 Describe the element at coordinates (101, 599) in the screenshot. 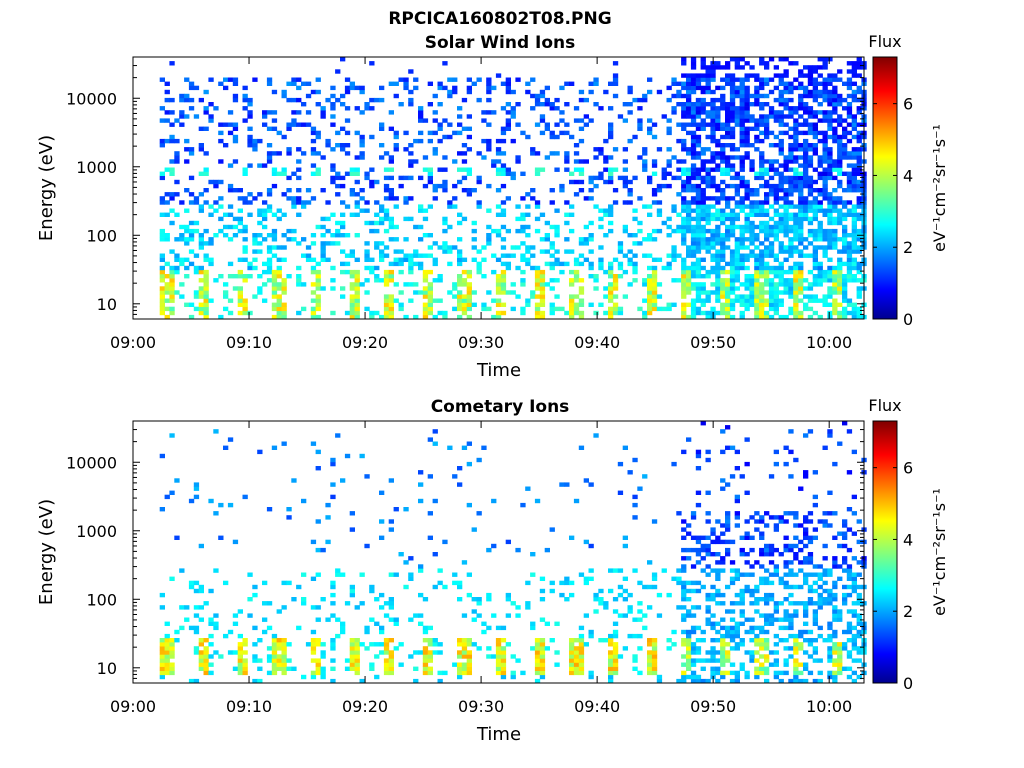

I see `y-tick-label: 100` at that location.